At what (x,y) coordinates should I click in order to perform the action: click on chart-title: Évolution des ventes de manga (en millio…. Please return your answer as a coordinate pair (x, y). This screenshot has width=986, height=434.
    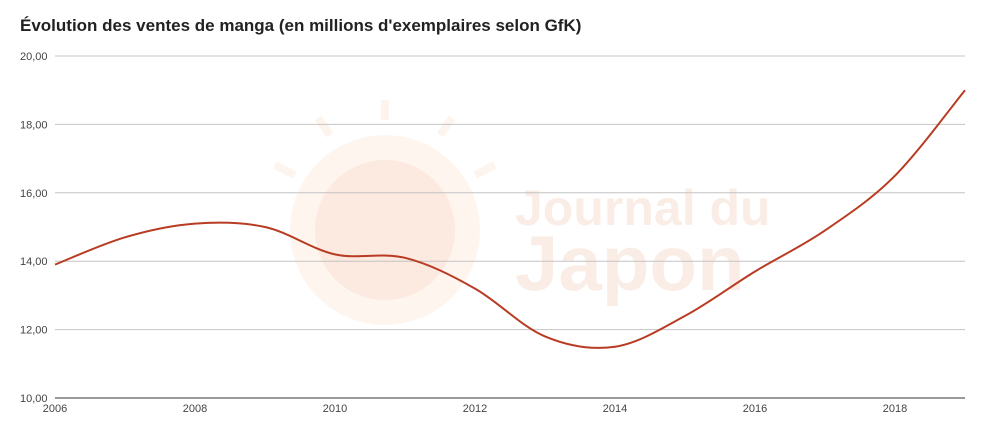
    Looking at the image, I should click on (301, 25).